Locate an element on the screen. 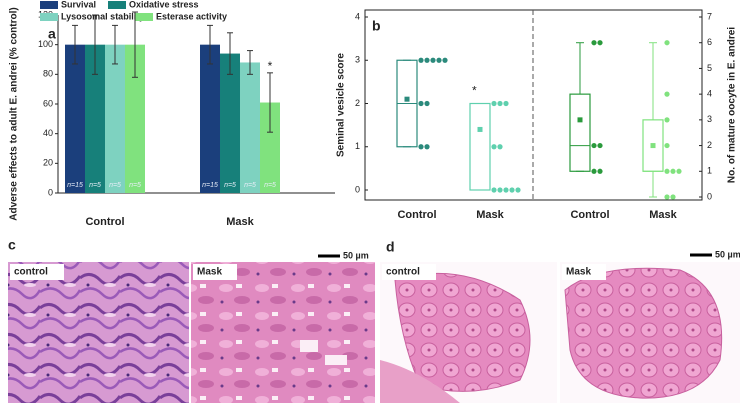  y-tick-label: 100 is located at coordinates (45, 44).